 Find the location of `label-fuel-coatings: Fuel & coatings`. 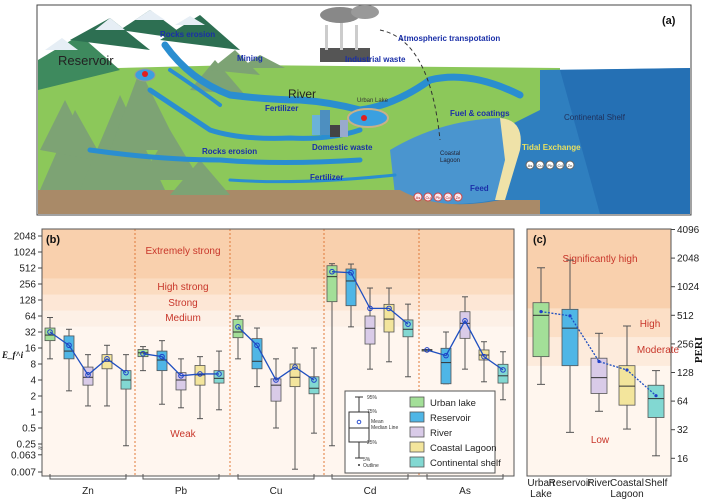

label-fuel-coatings: Fuel & coatings is located at coordinates (480, 113).